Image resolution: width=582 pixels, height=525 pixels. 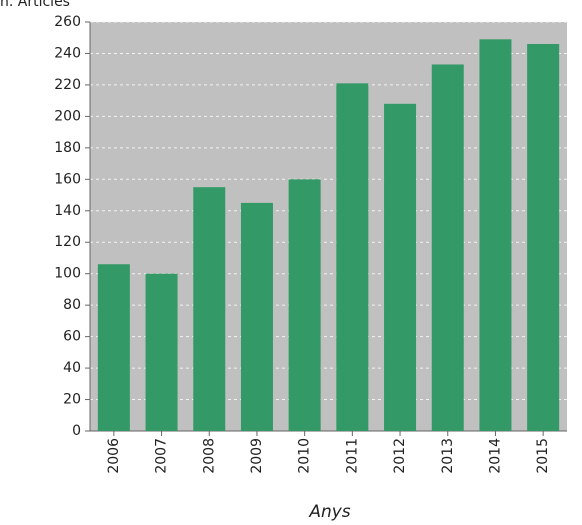 What do you see at coordinates (67, 274) in the screenshot?
I see `y-tick-label: 100` at bounding box center [67, 274].